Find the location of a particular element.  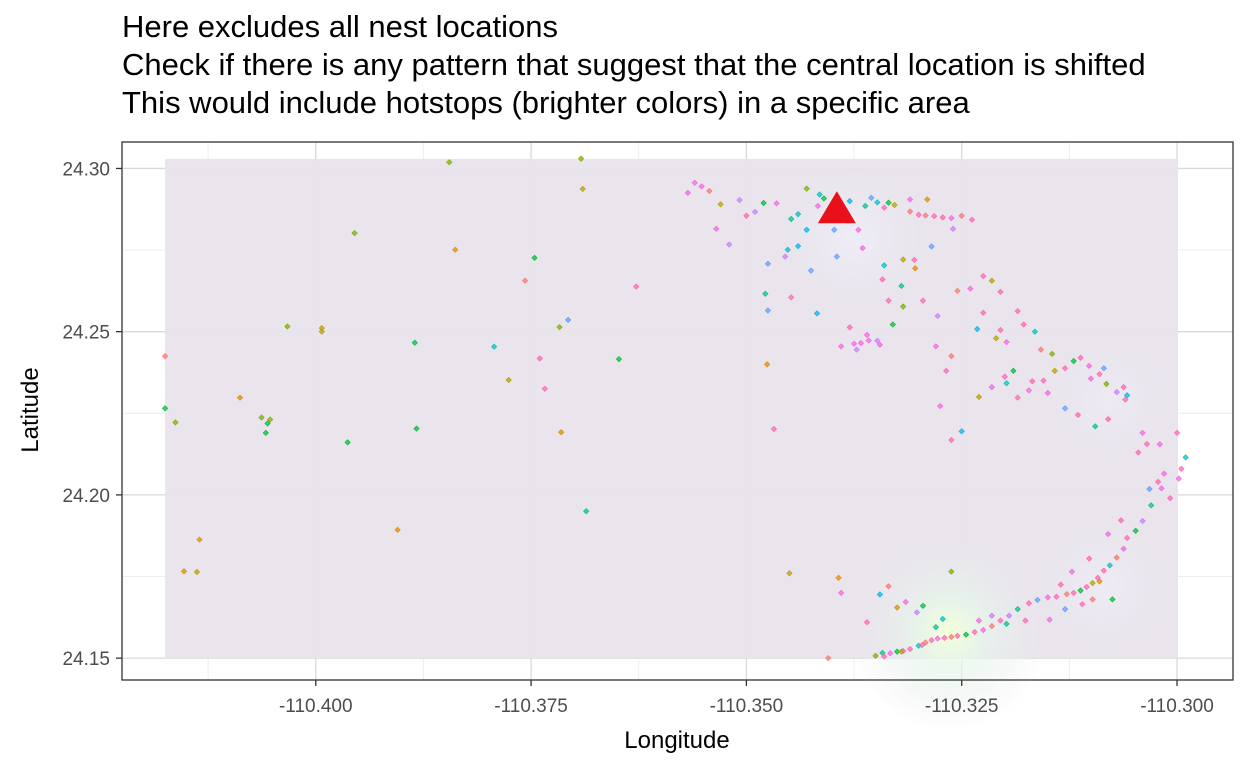

y-tick-label: 24.20 is located at coordinates (86, 496).